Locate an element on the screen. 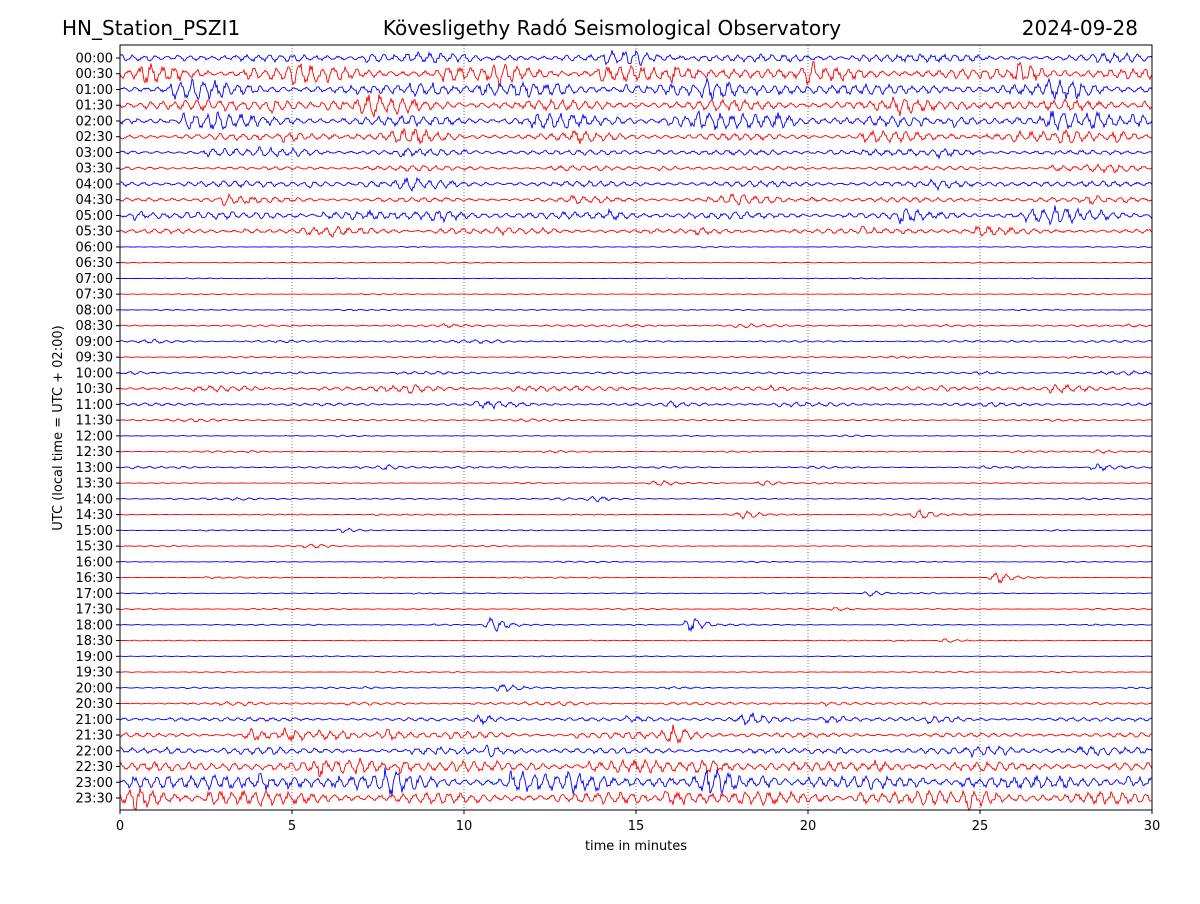  x-tick-label: 15 is located at coordinates (636, 826).